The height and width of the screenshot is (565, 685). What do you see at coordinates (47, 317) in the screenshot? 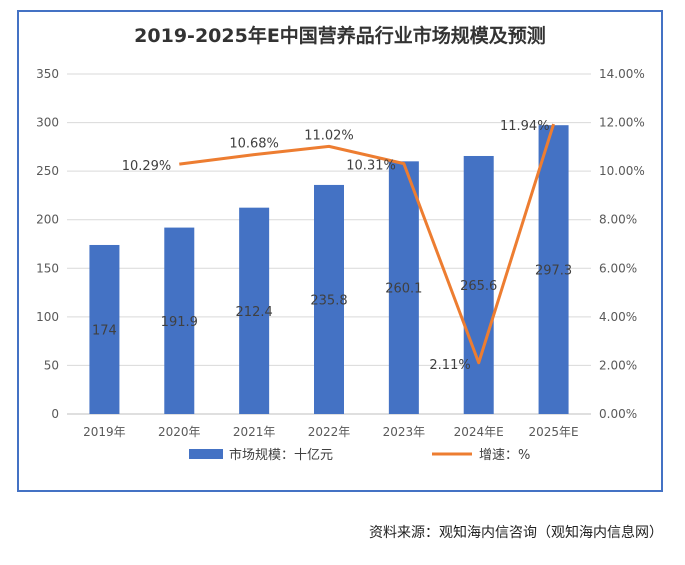
I see `y-left-tick-label: 100` at bounding box center [47, 317].